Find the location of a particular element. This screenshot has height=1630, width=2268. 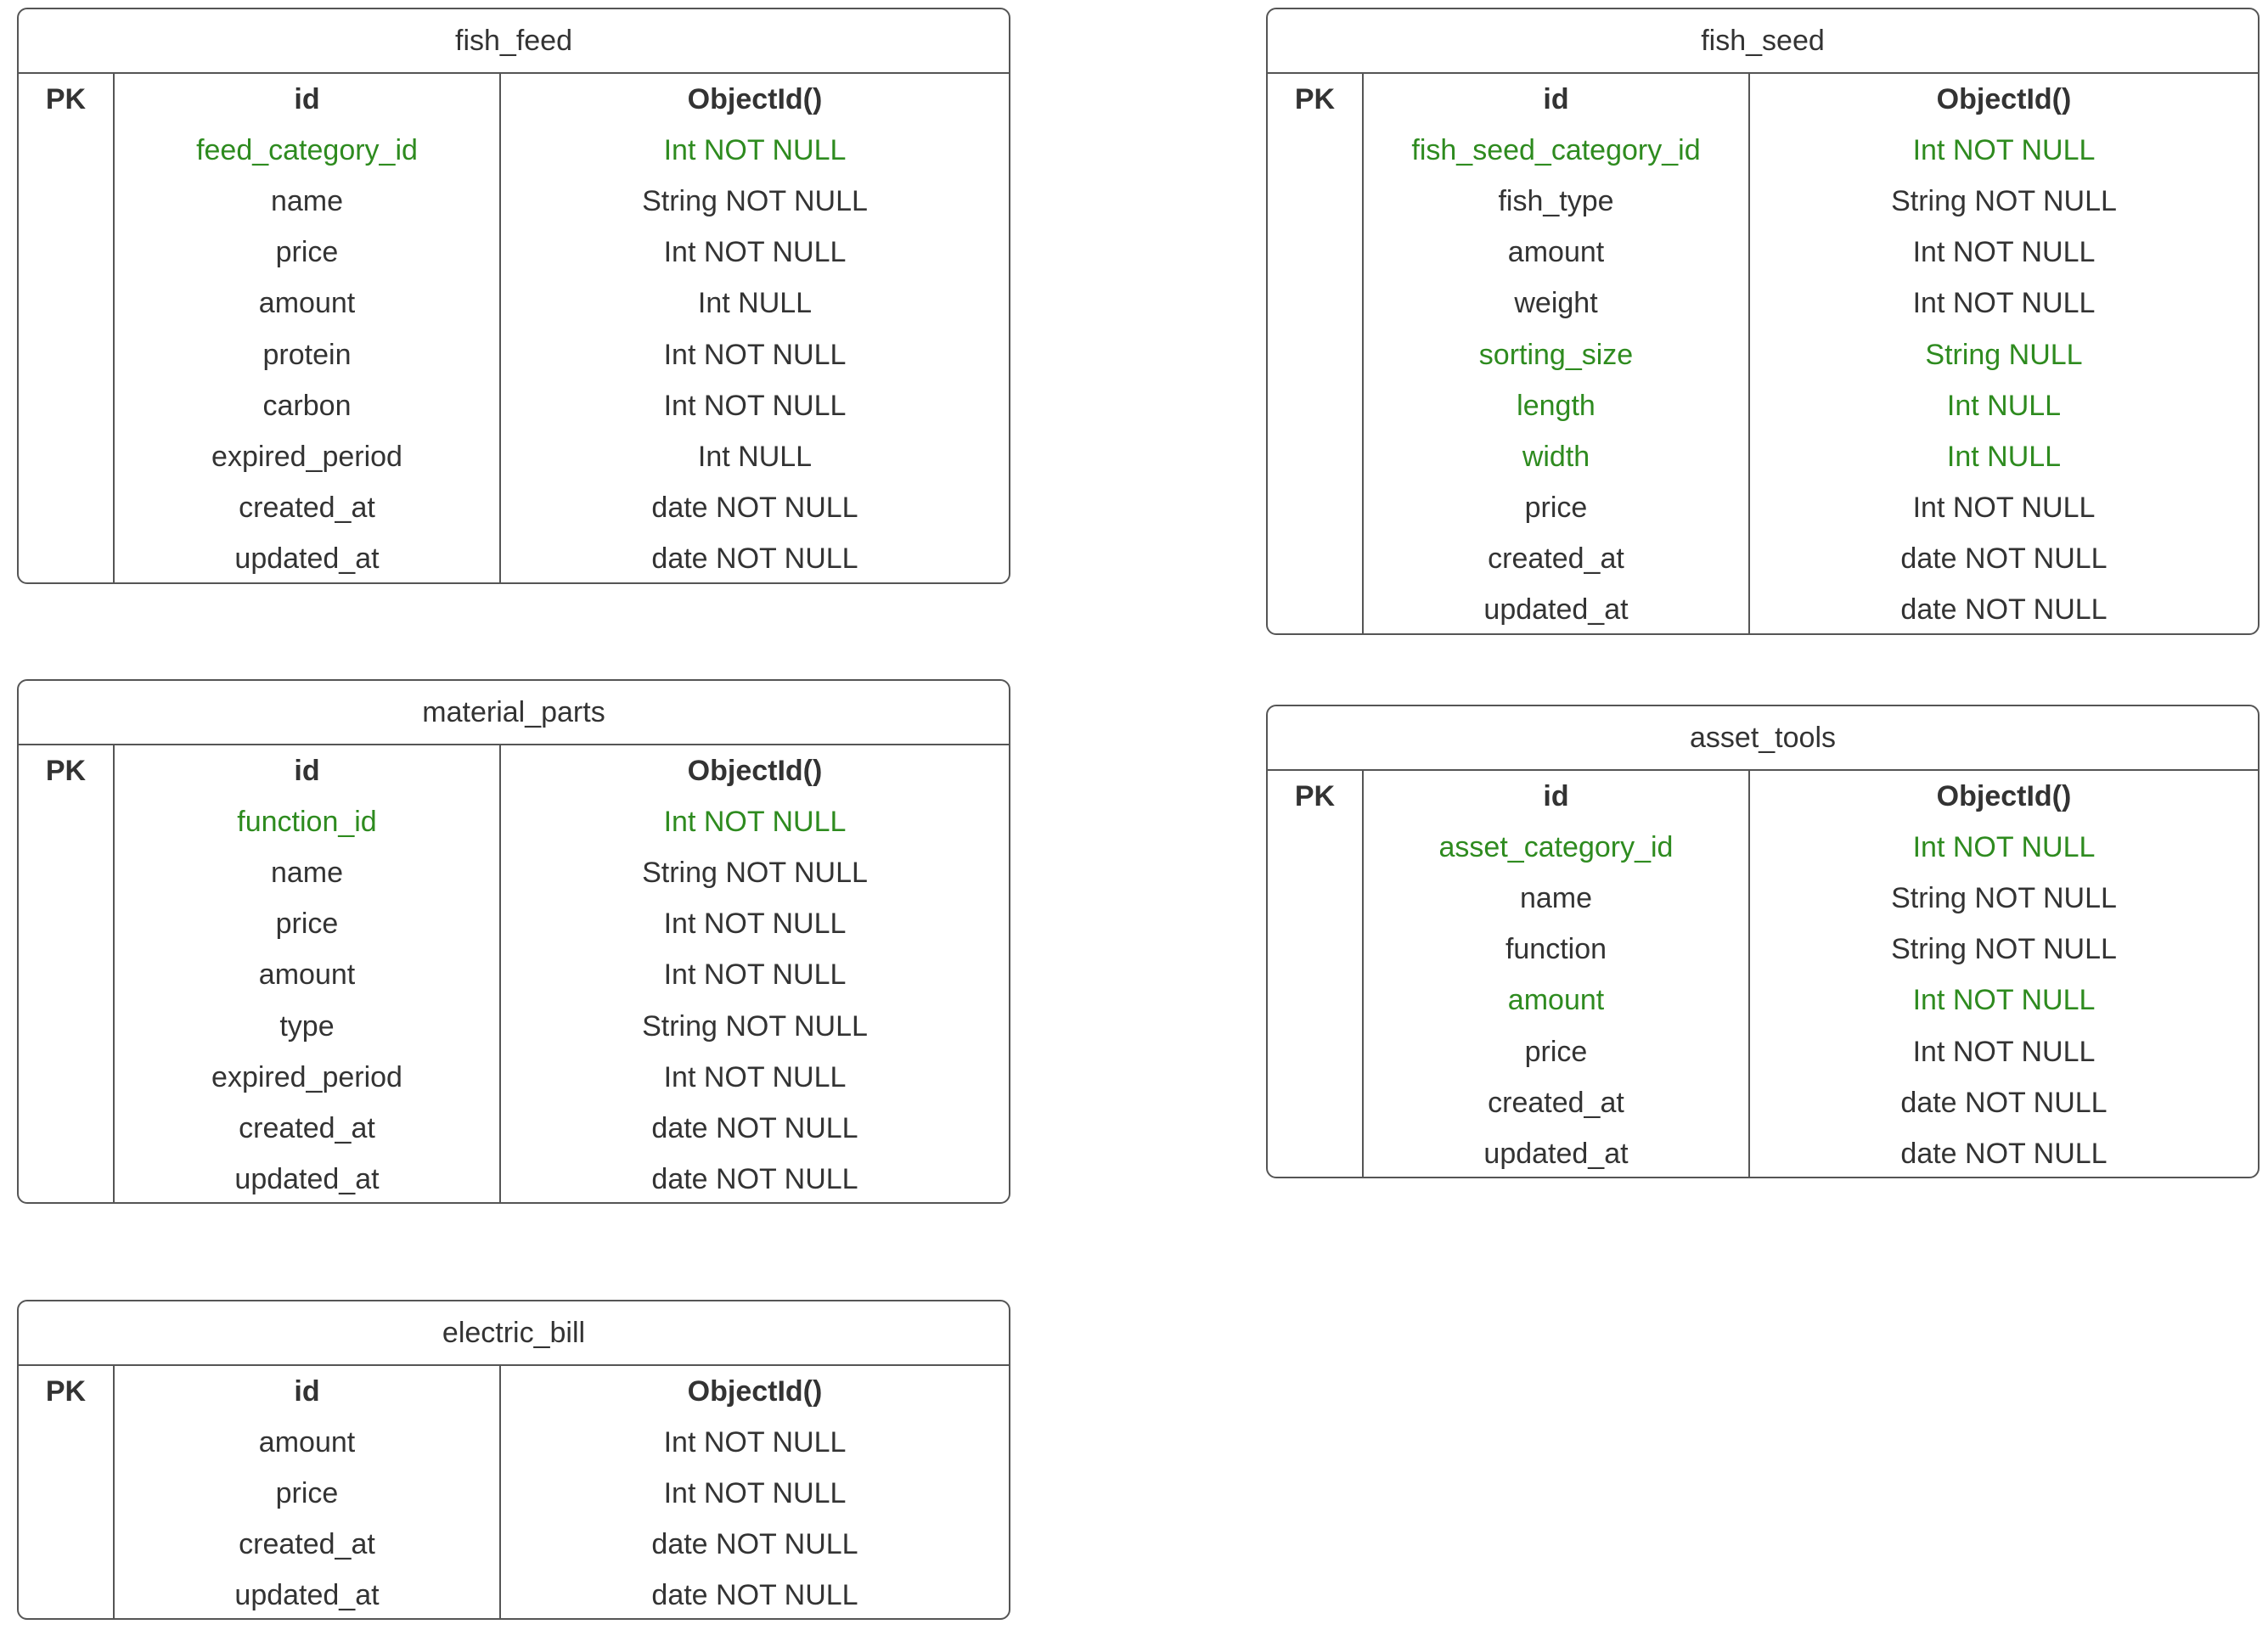

field-name: feed_category_id is located at coordinates (307, 150).